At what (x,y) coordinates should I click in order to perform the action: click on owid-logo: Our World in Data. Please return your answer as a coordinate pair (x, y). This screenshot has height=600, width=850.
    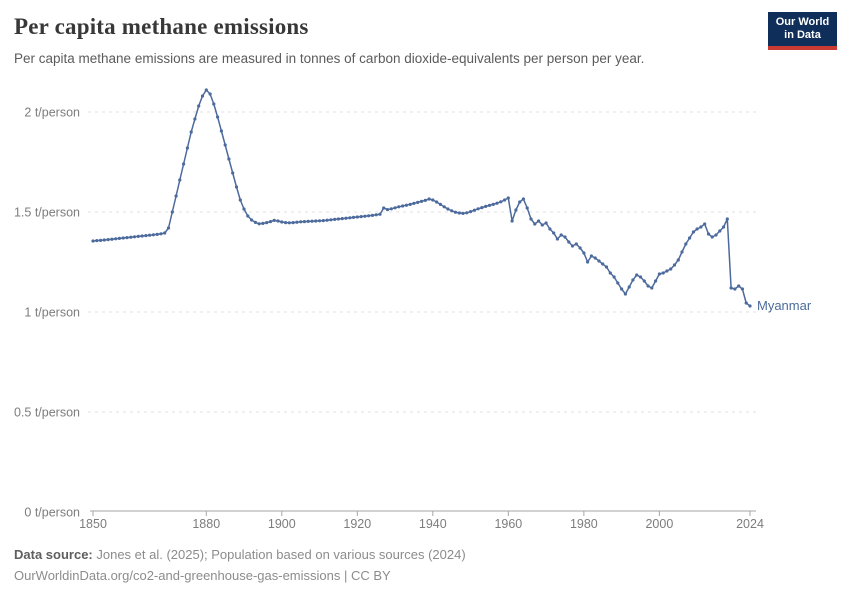
    Looking at the image, I should click on (802, 29).